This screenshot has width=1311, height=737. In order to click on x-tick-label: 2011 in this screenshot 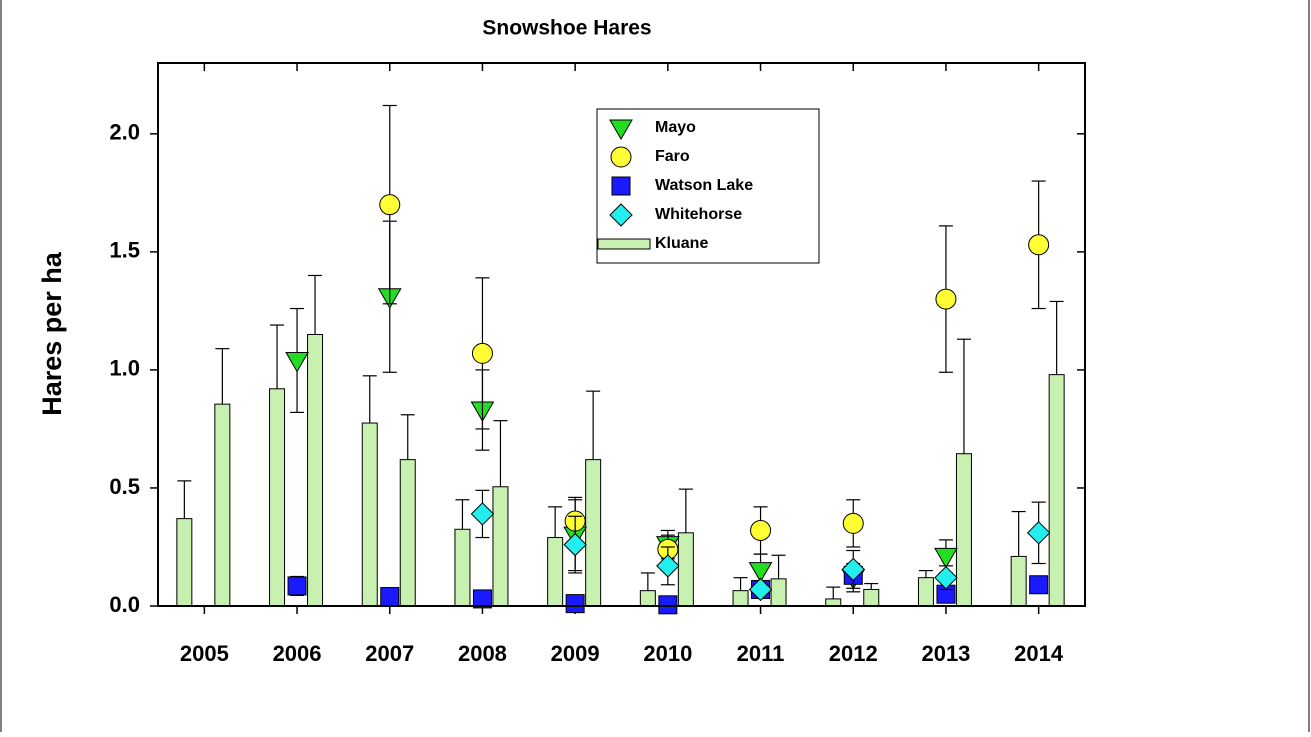, I will do `click(761, 653)`.